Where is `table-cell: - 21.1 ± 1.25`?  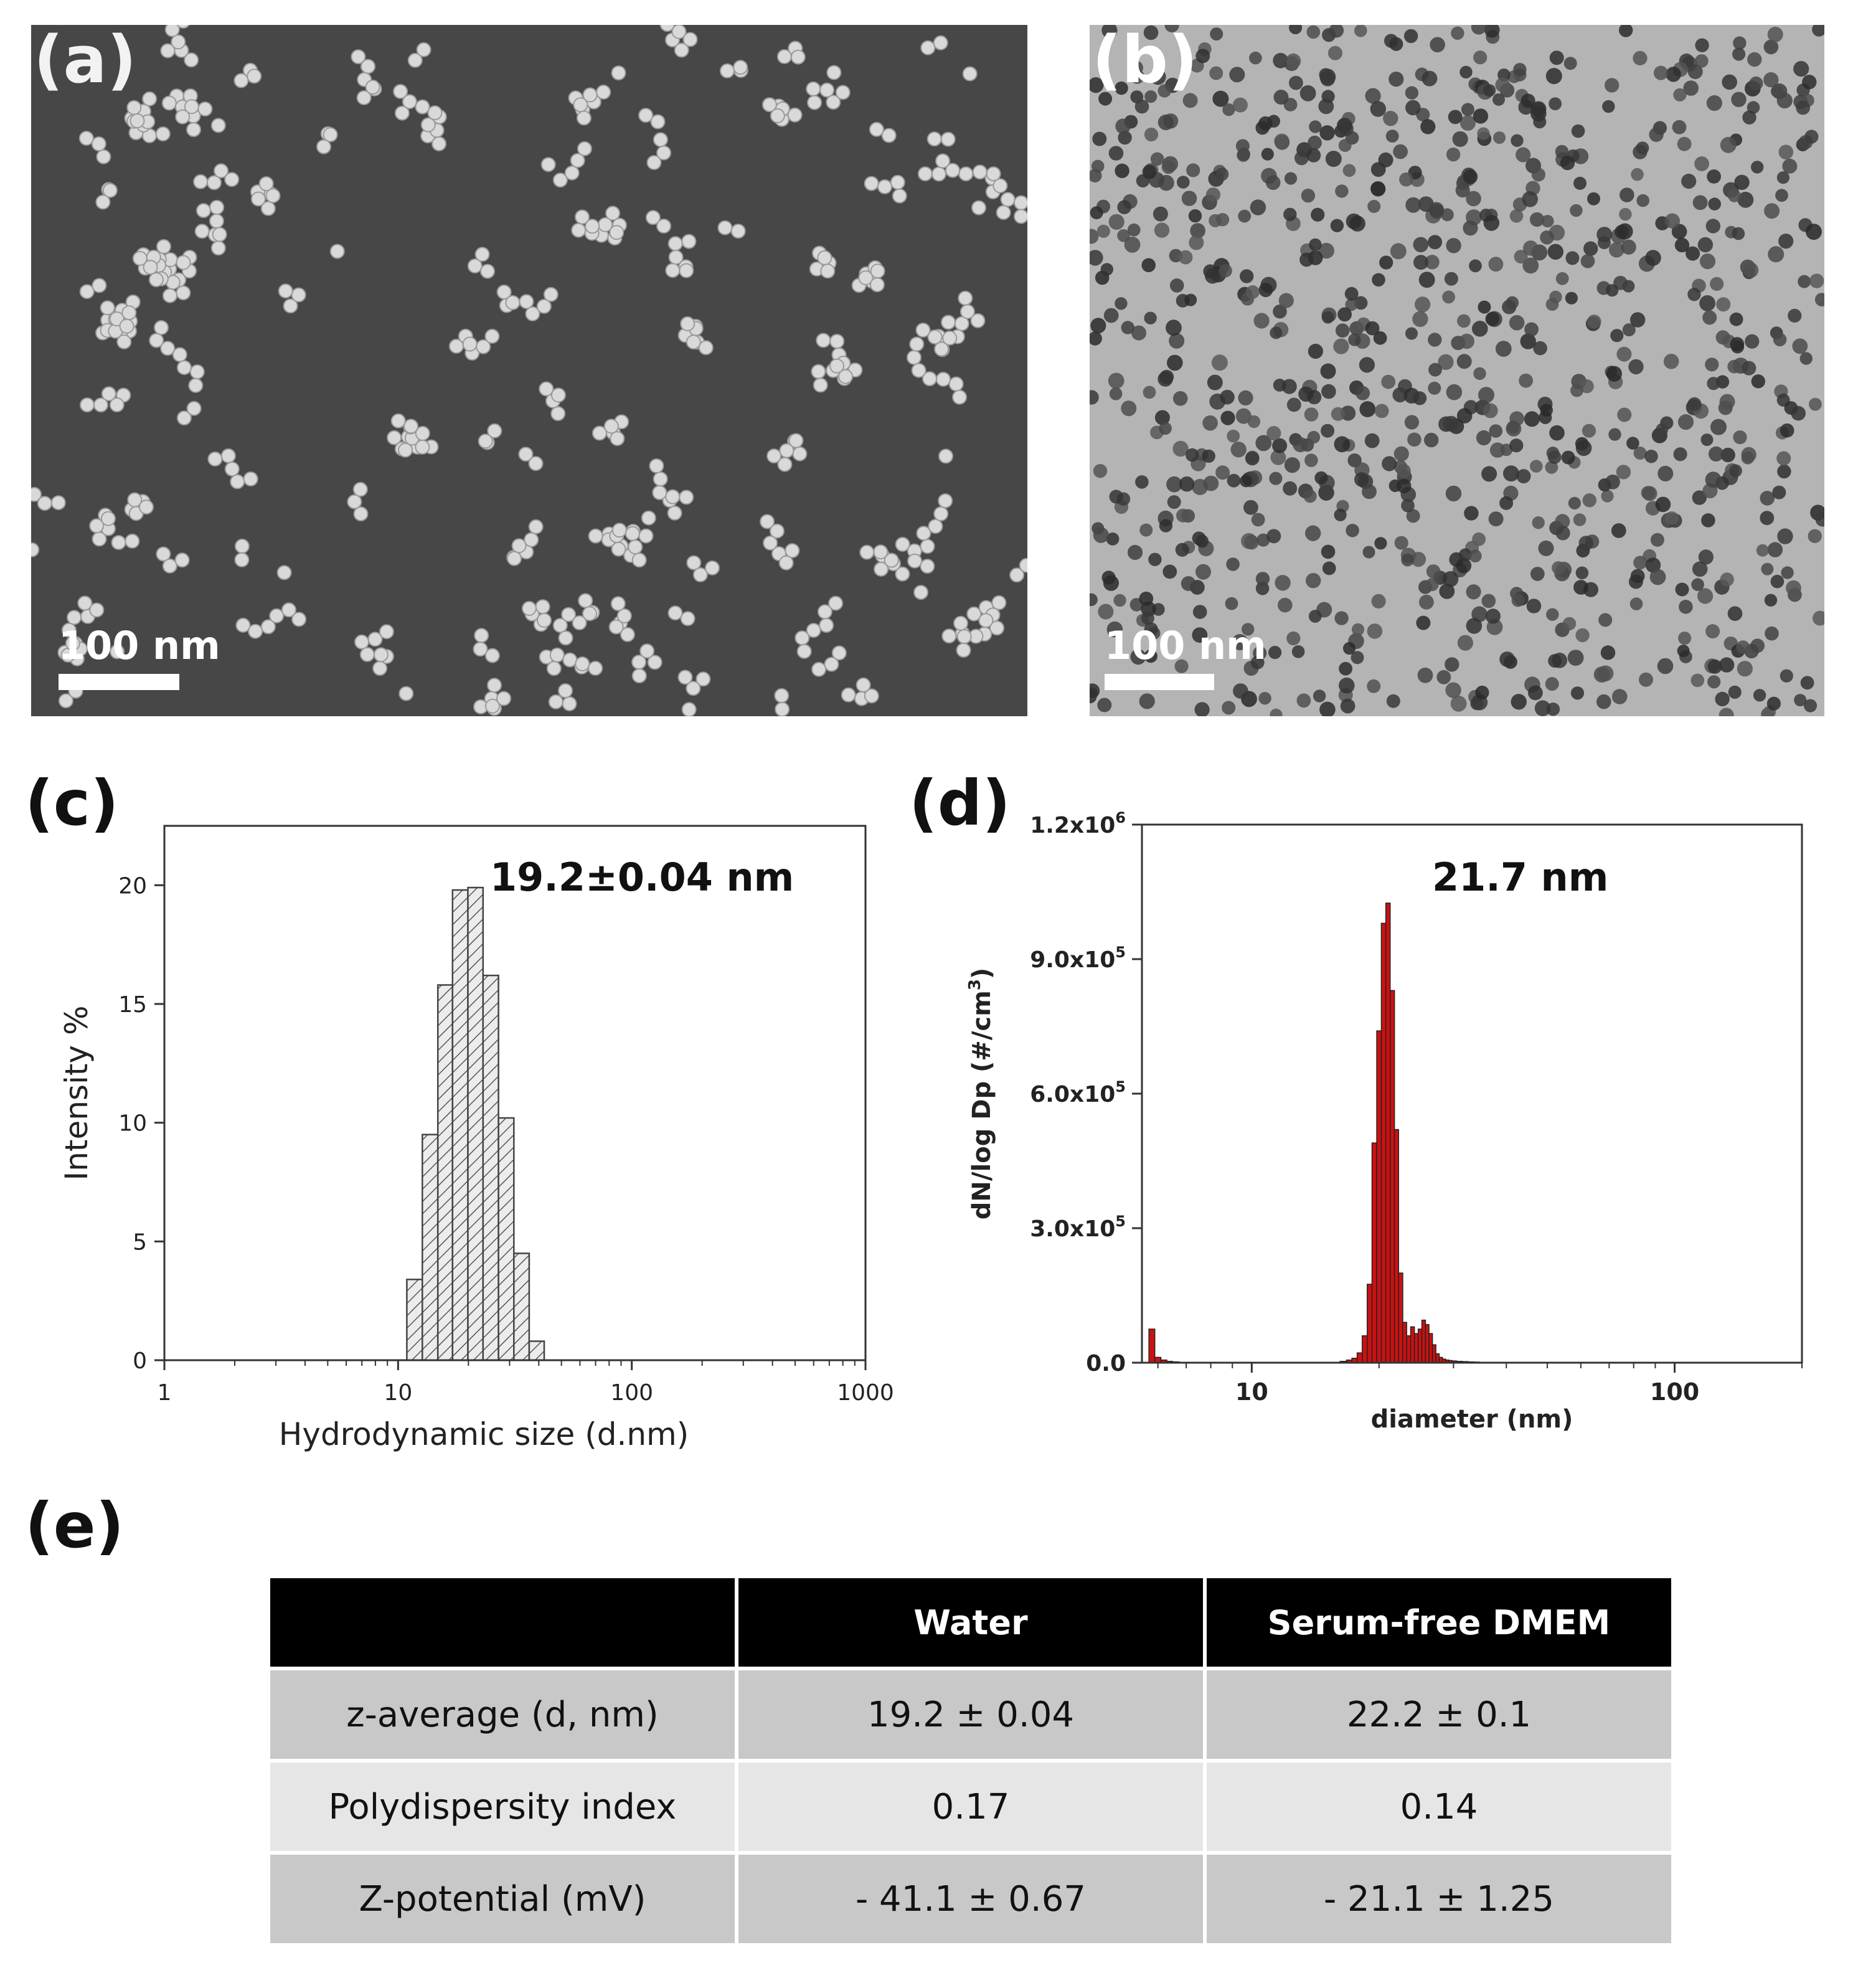
table-cell: - 21.1 ± 1.25 is located at coordinates (1439, 1899).